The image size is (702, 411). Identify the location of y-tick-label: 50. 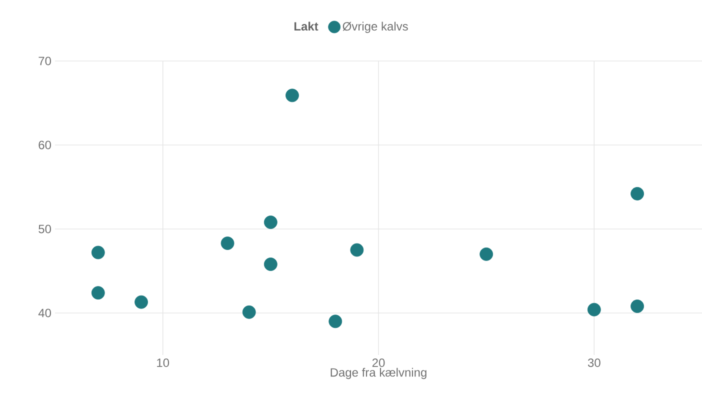
(45, 229).